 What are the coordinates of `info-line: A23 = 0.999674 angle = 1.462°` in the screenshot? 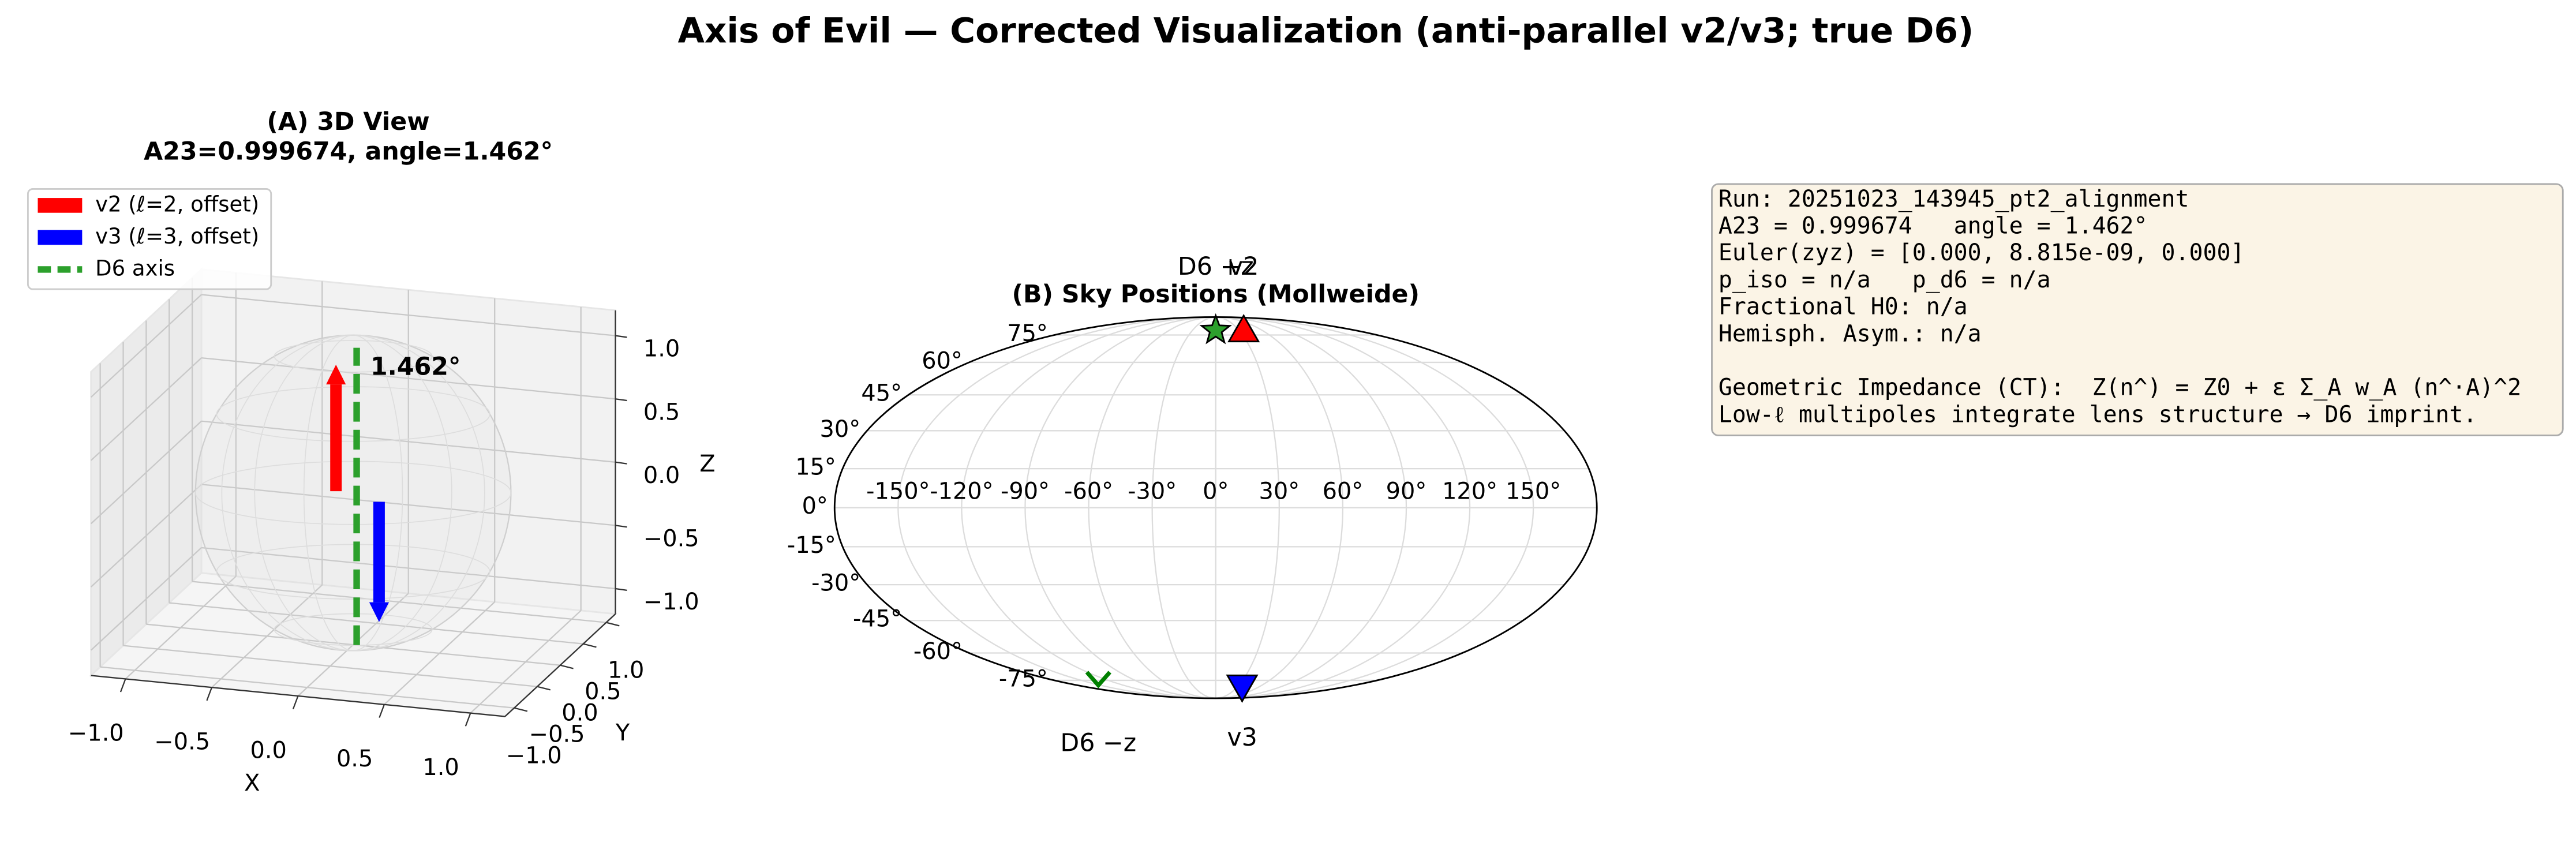 It's located at (1933, 226).